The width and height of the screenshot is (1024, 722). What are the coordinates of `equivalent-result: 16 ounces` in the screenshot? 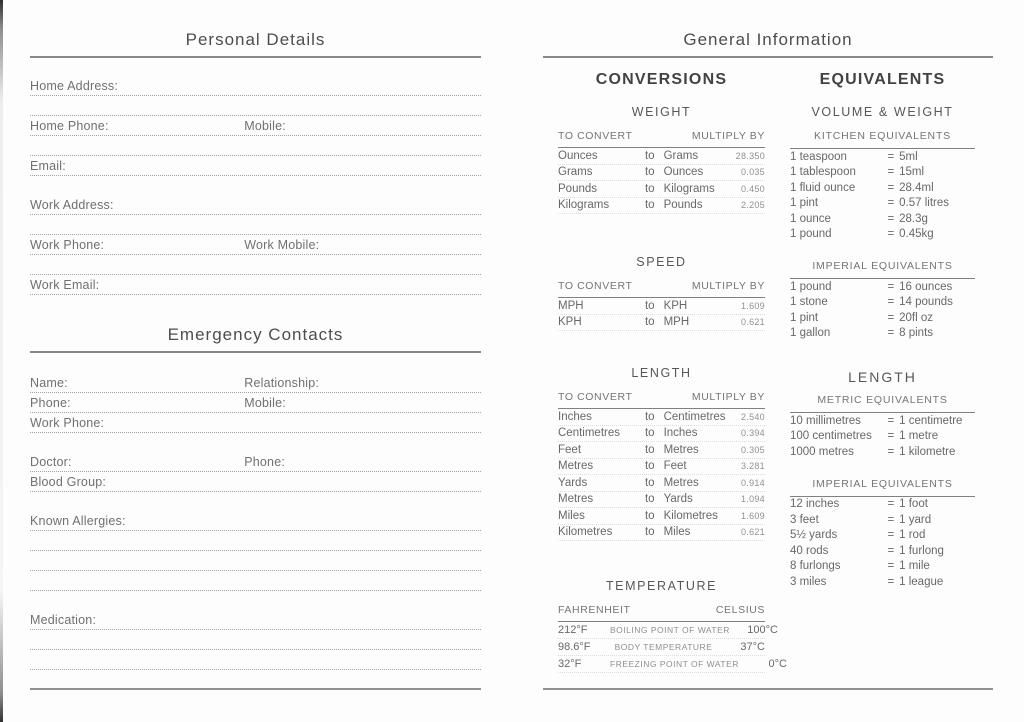 It's located at (926, 286).